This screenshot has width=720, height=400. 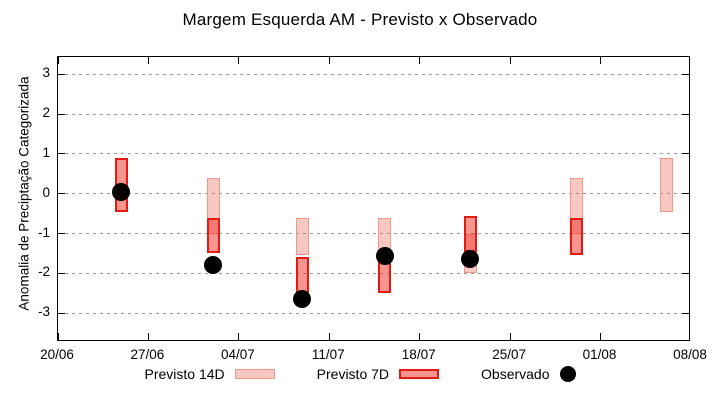 I want to click on legend-label-previsto-14d: Previsto 14D, so click(x=184, y=374).